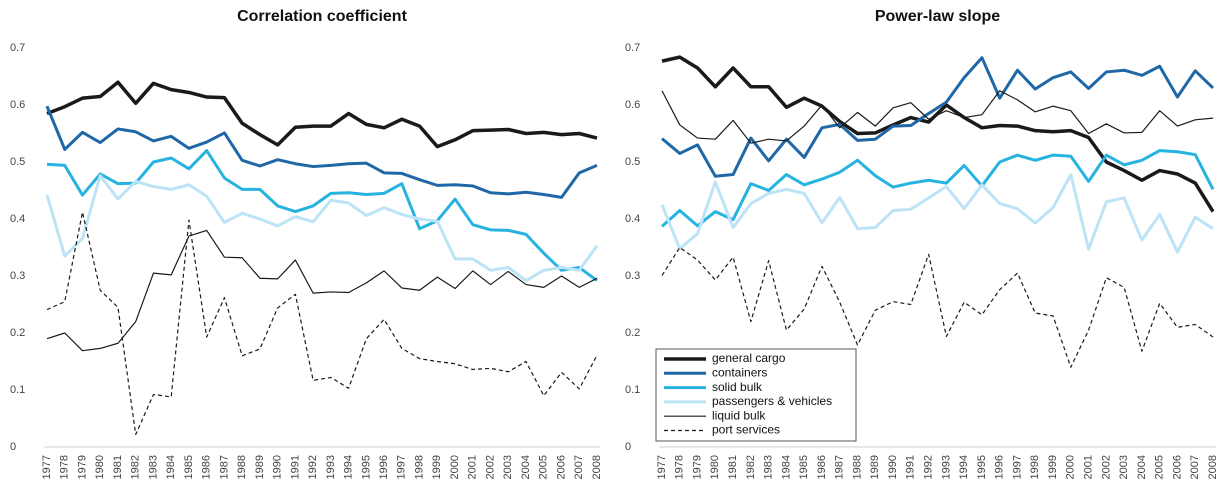  Describe the element at coordinates (739, 372) in the screenshot. I see `legend-label: containers` at that location.